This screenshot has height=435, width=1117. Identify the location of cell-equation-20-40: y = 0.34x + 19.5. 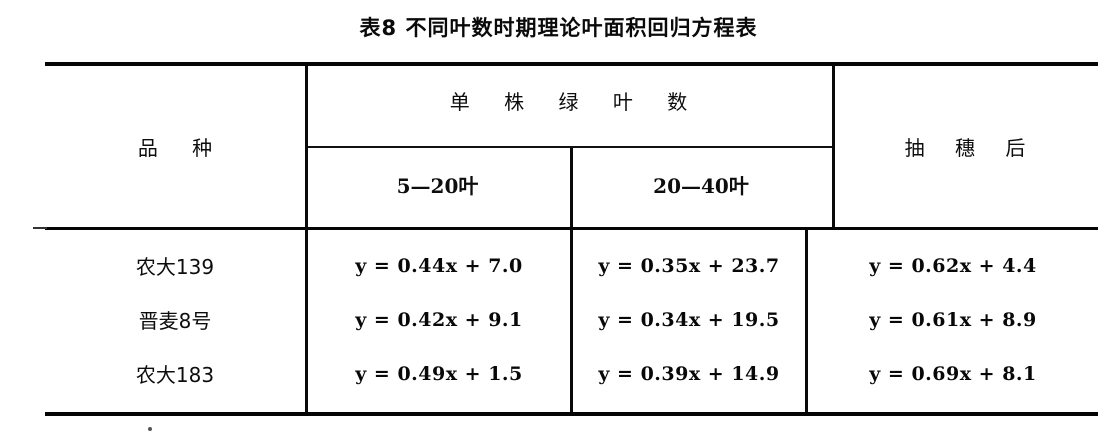
(689, 319).